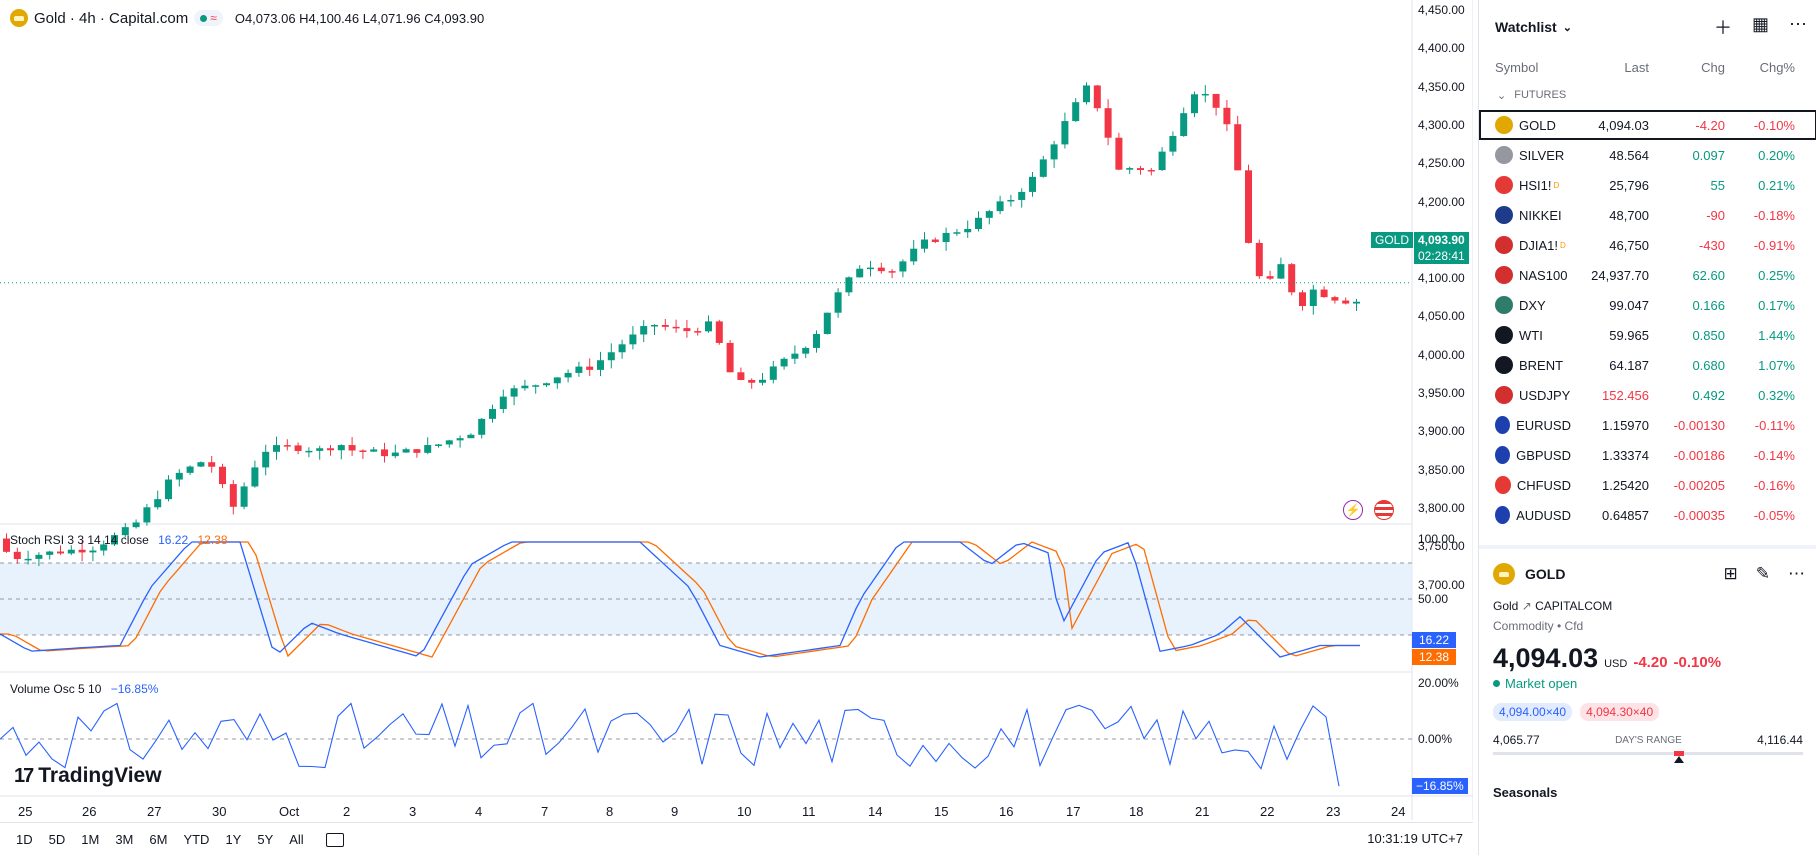 This screenshot has width=1816, height=856. Describe the element at coordinates (1525, 425) in the screenshot. I see `symbol-cell: EURUSD` at that location.